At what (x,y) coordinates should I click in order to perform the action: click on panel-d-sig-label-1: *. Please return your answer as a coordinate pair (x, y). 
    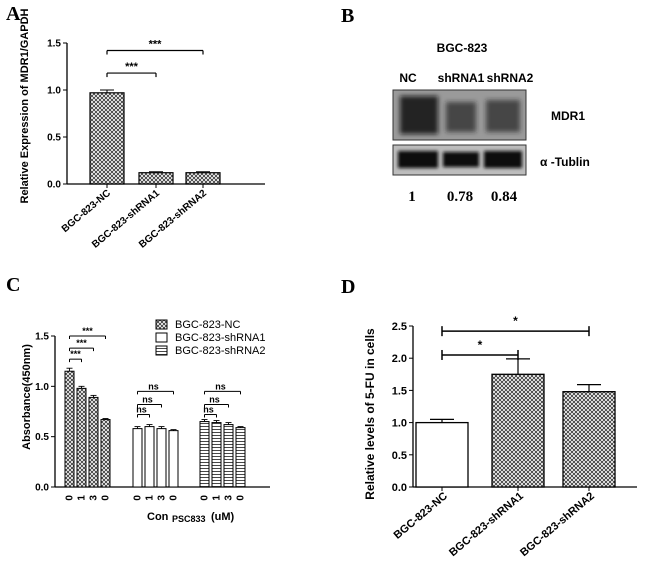
    Looking at the image, I should click on (515, 321).